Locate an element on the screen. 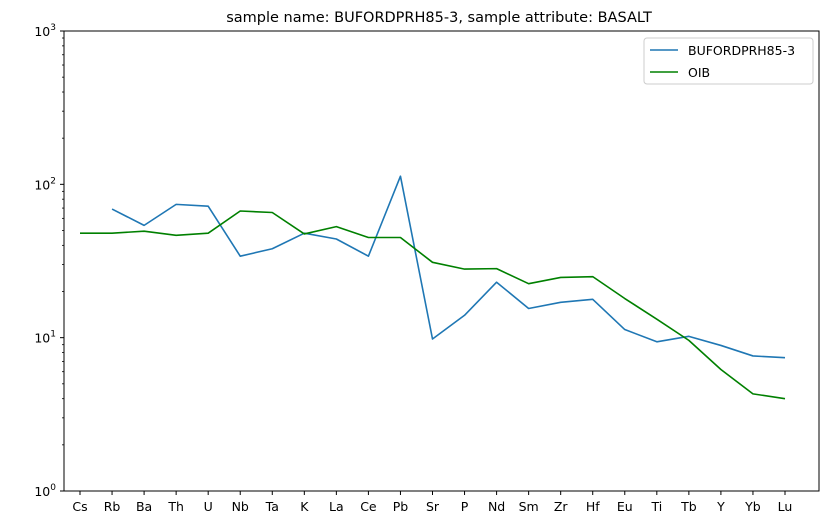  x-tick-label: Ta is located at coordinates (272, 506).